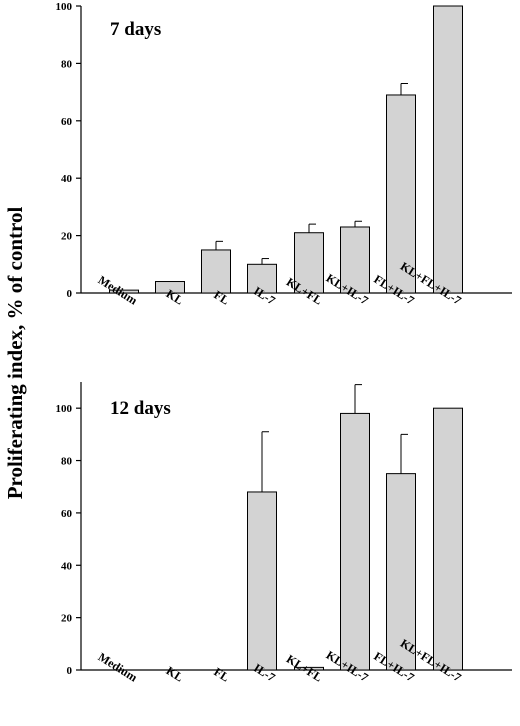 This screenshot has width=520, height=726. I want to click on bar-kl, so click(170, 287).